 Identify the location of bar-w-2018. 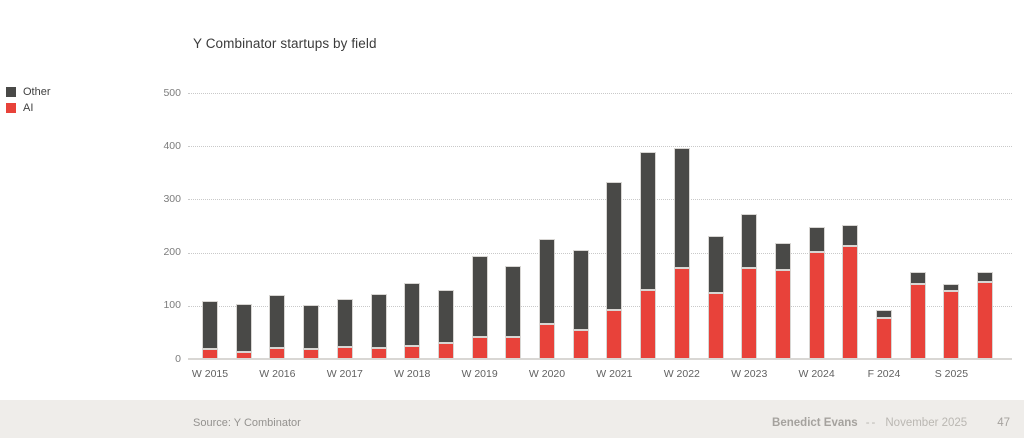
(412, 320).